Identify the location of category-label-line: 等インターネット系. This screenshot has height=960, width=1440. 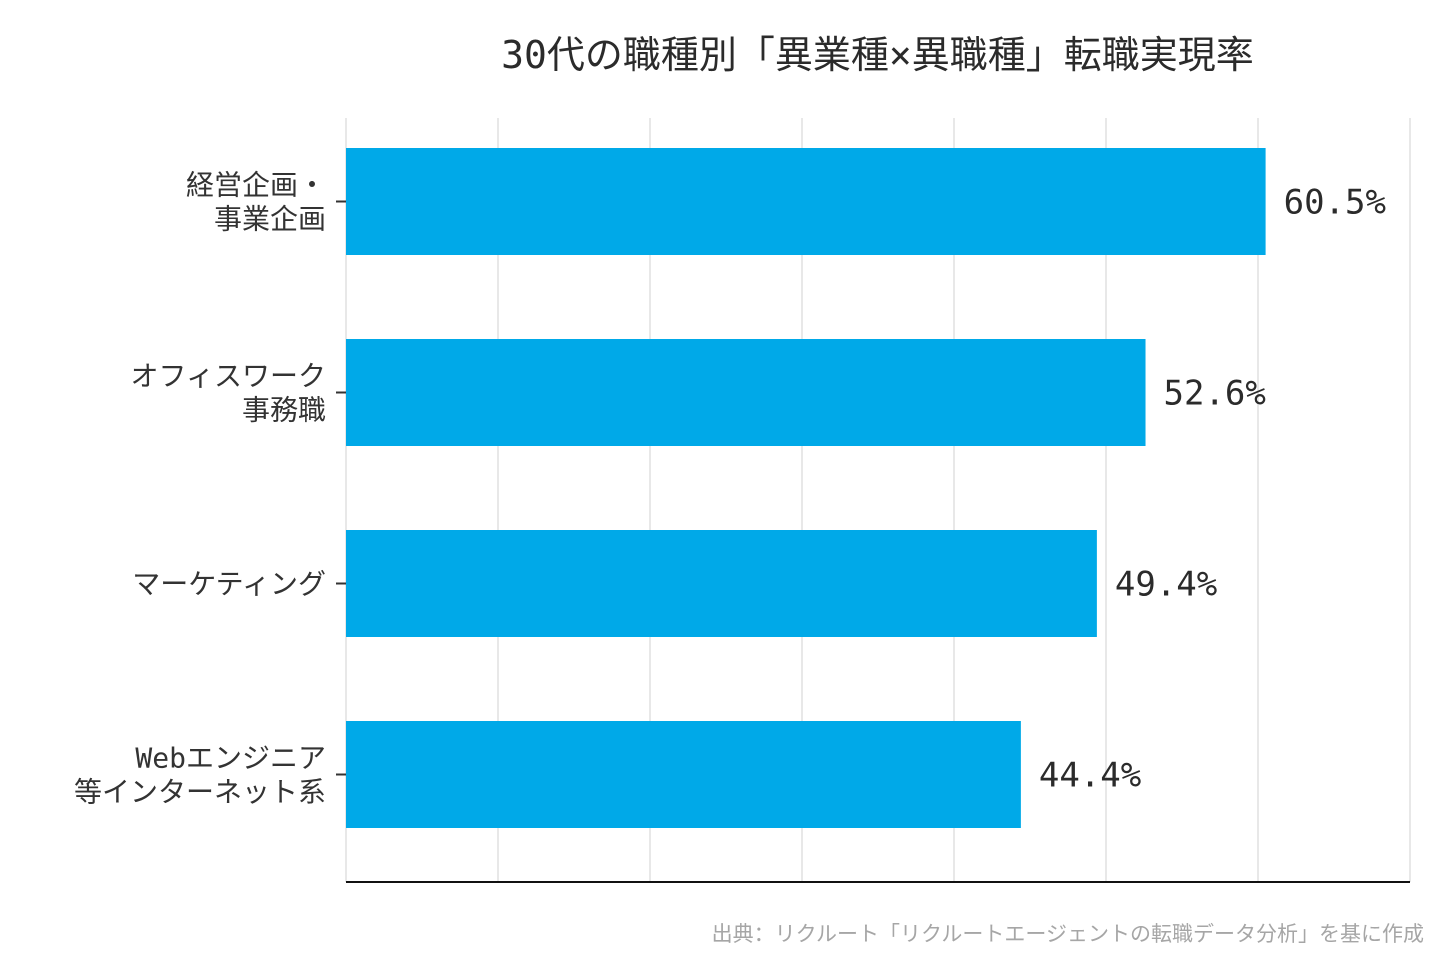
(200, 792).